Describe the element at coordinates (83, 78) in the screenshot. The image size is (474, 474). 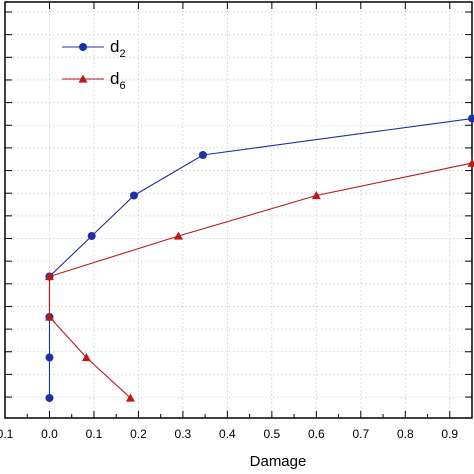
I see `legend-marker-d6` at that location.